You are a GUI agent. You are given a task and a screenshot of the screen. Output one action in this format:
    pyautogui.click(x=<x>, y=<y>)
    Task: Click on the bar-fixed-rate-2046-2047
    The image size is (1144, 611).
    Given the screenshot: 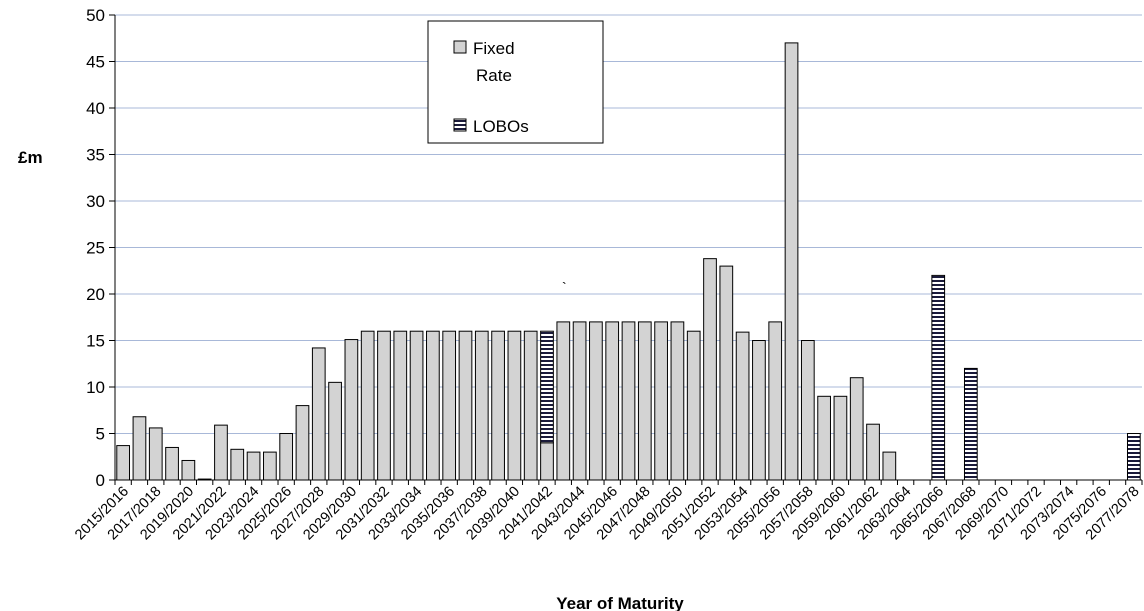 What is the action you would take?
    pyautogui.click(x=628, y=401)
    